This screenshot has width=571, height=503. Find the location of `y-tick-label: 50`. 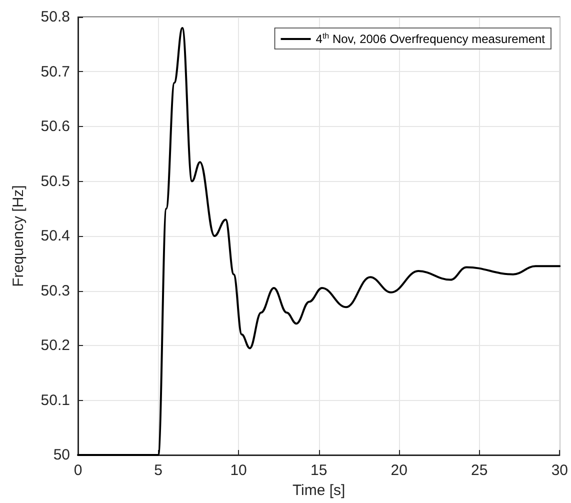

y-tick-label: 50 is located at coordinates (61, 455).